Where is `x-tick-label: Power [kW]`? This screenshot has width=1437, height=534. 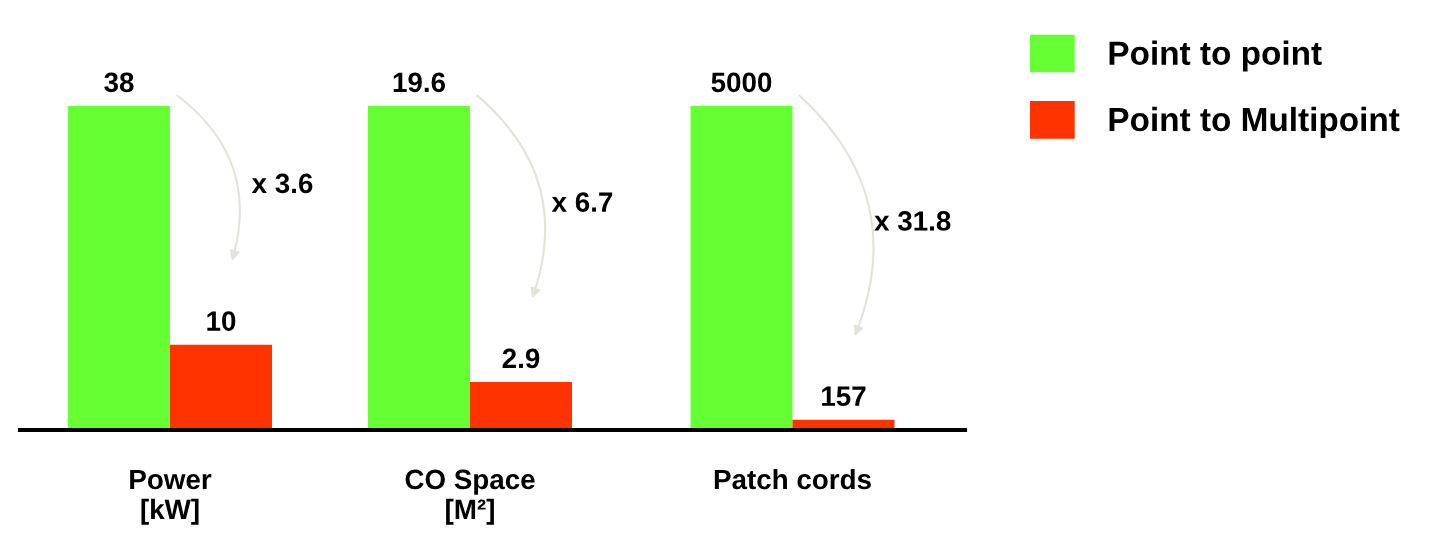
x-tick-label: Power [kW] is located at coordinates (171, 497).